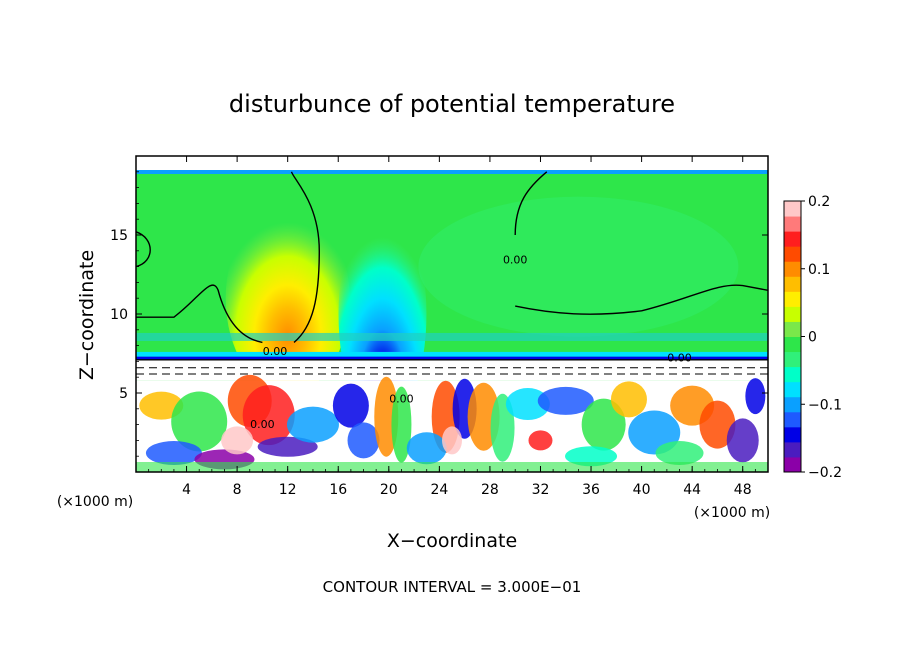 The height and width of the screenshot is (654, 904). I want to click on x-tick-label: 12, so click(288, 490).